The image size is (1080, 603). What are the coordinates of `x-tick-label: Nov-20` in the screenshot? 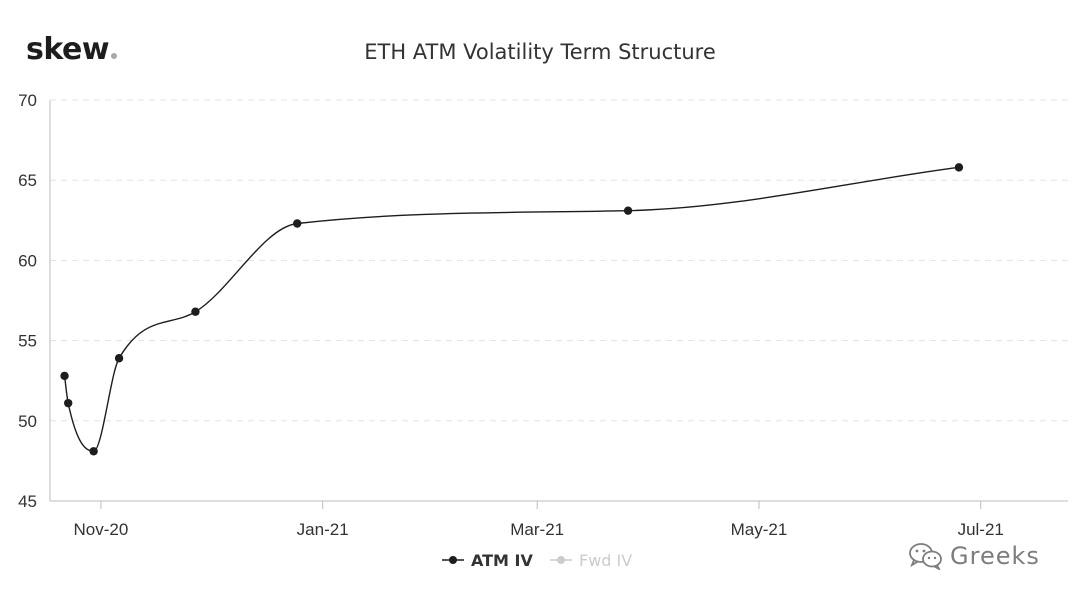 It's located at (100, 529).